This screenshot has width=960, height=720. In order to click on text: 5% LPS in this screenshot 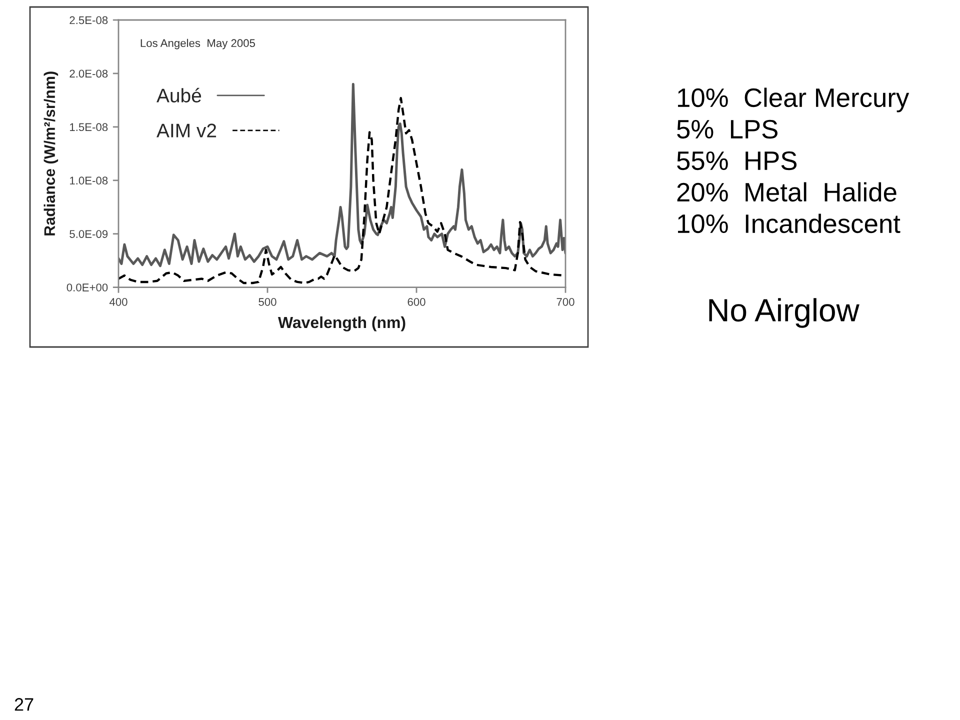, I will do `click(727, 129)`.